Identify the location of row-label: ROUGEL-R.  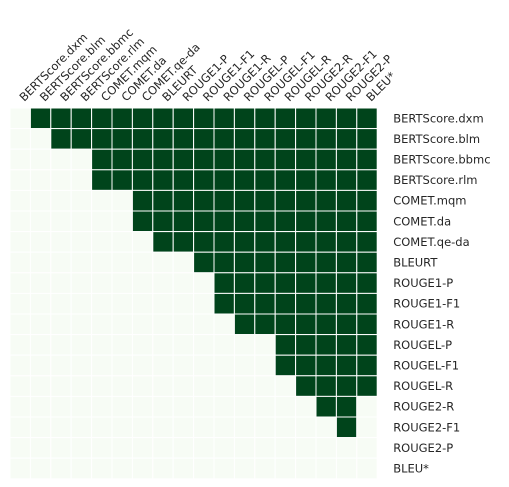
(423, 386).